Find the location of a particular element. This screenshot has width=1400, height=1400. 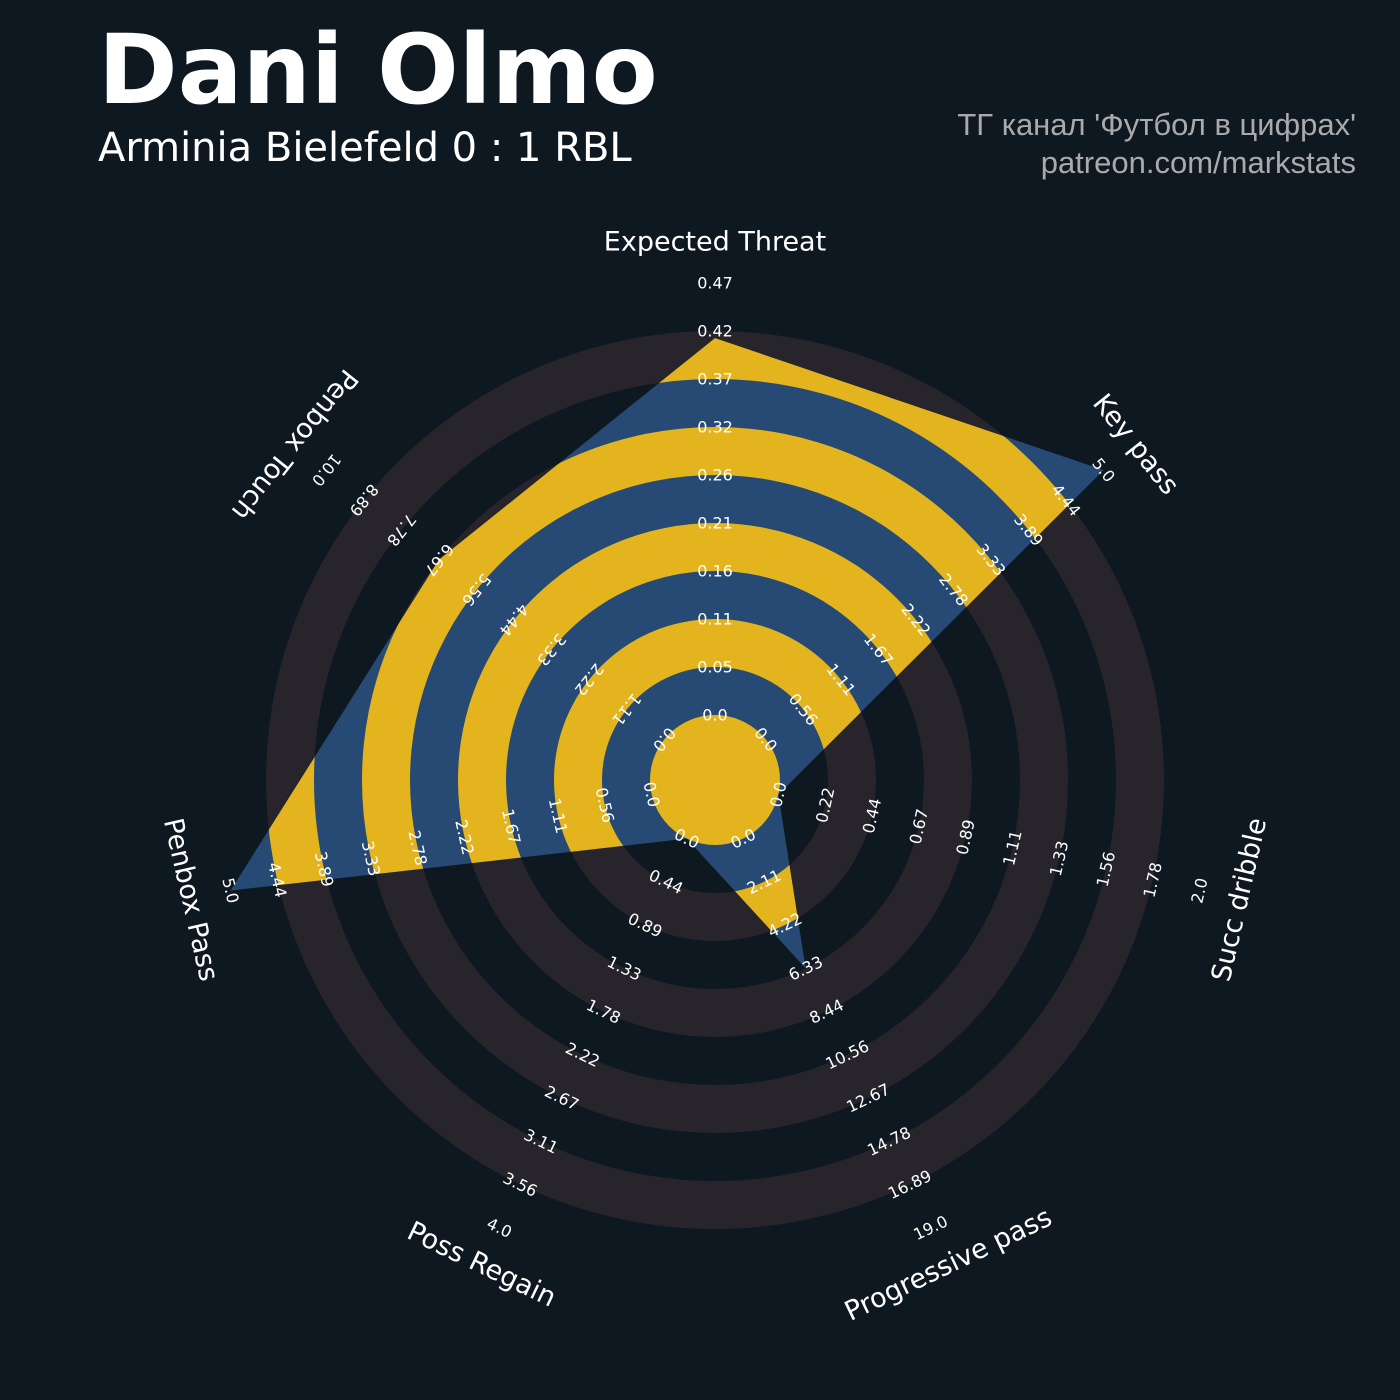

axis-label: Progressive pass is located at coordinates (948, 1265).